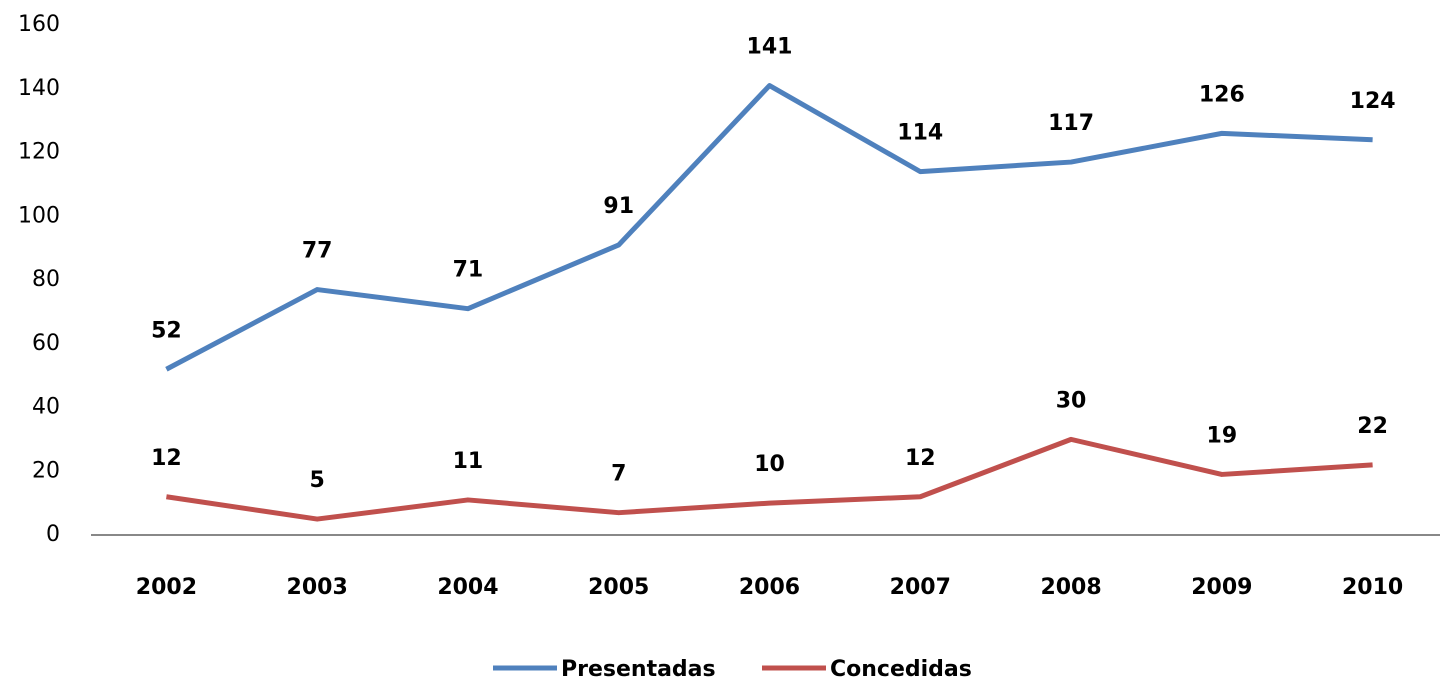 Image resolution: width=1448 pixels, height=687 pixels. Describe the element at coordinates (1071, 400) in the screenshot. I see `data-label: 30` at that location.